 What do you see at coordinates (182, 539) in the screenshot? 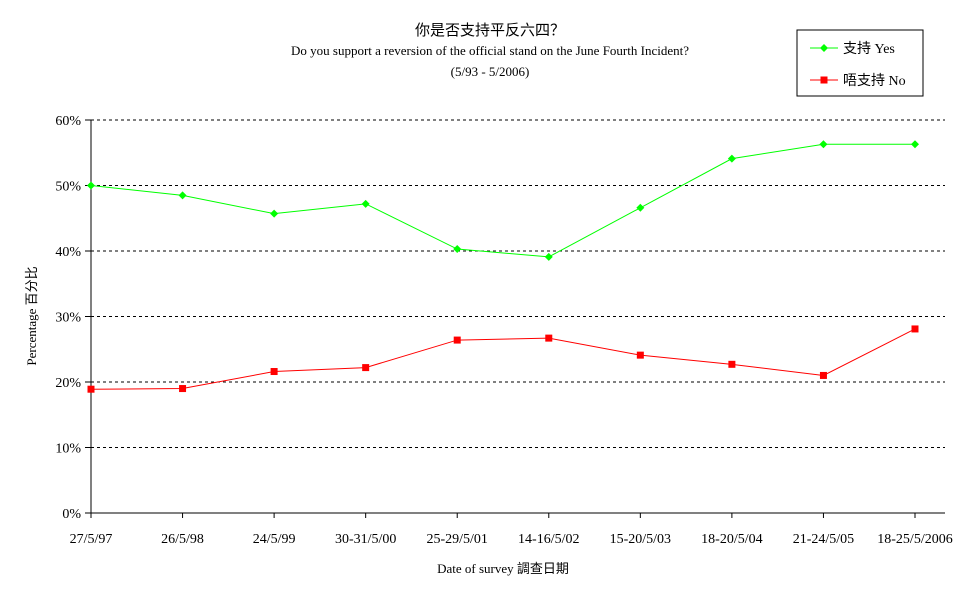
I see `x-tick-label: 26/5/98` at bounding box center [182, 539].